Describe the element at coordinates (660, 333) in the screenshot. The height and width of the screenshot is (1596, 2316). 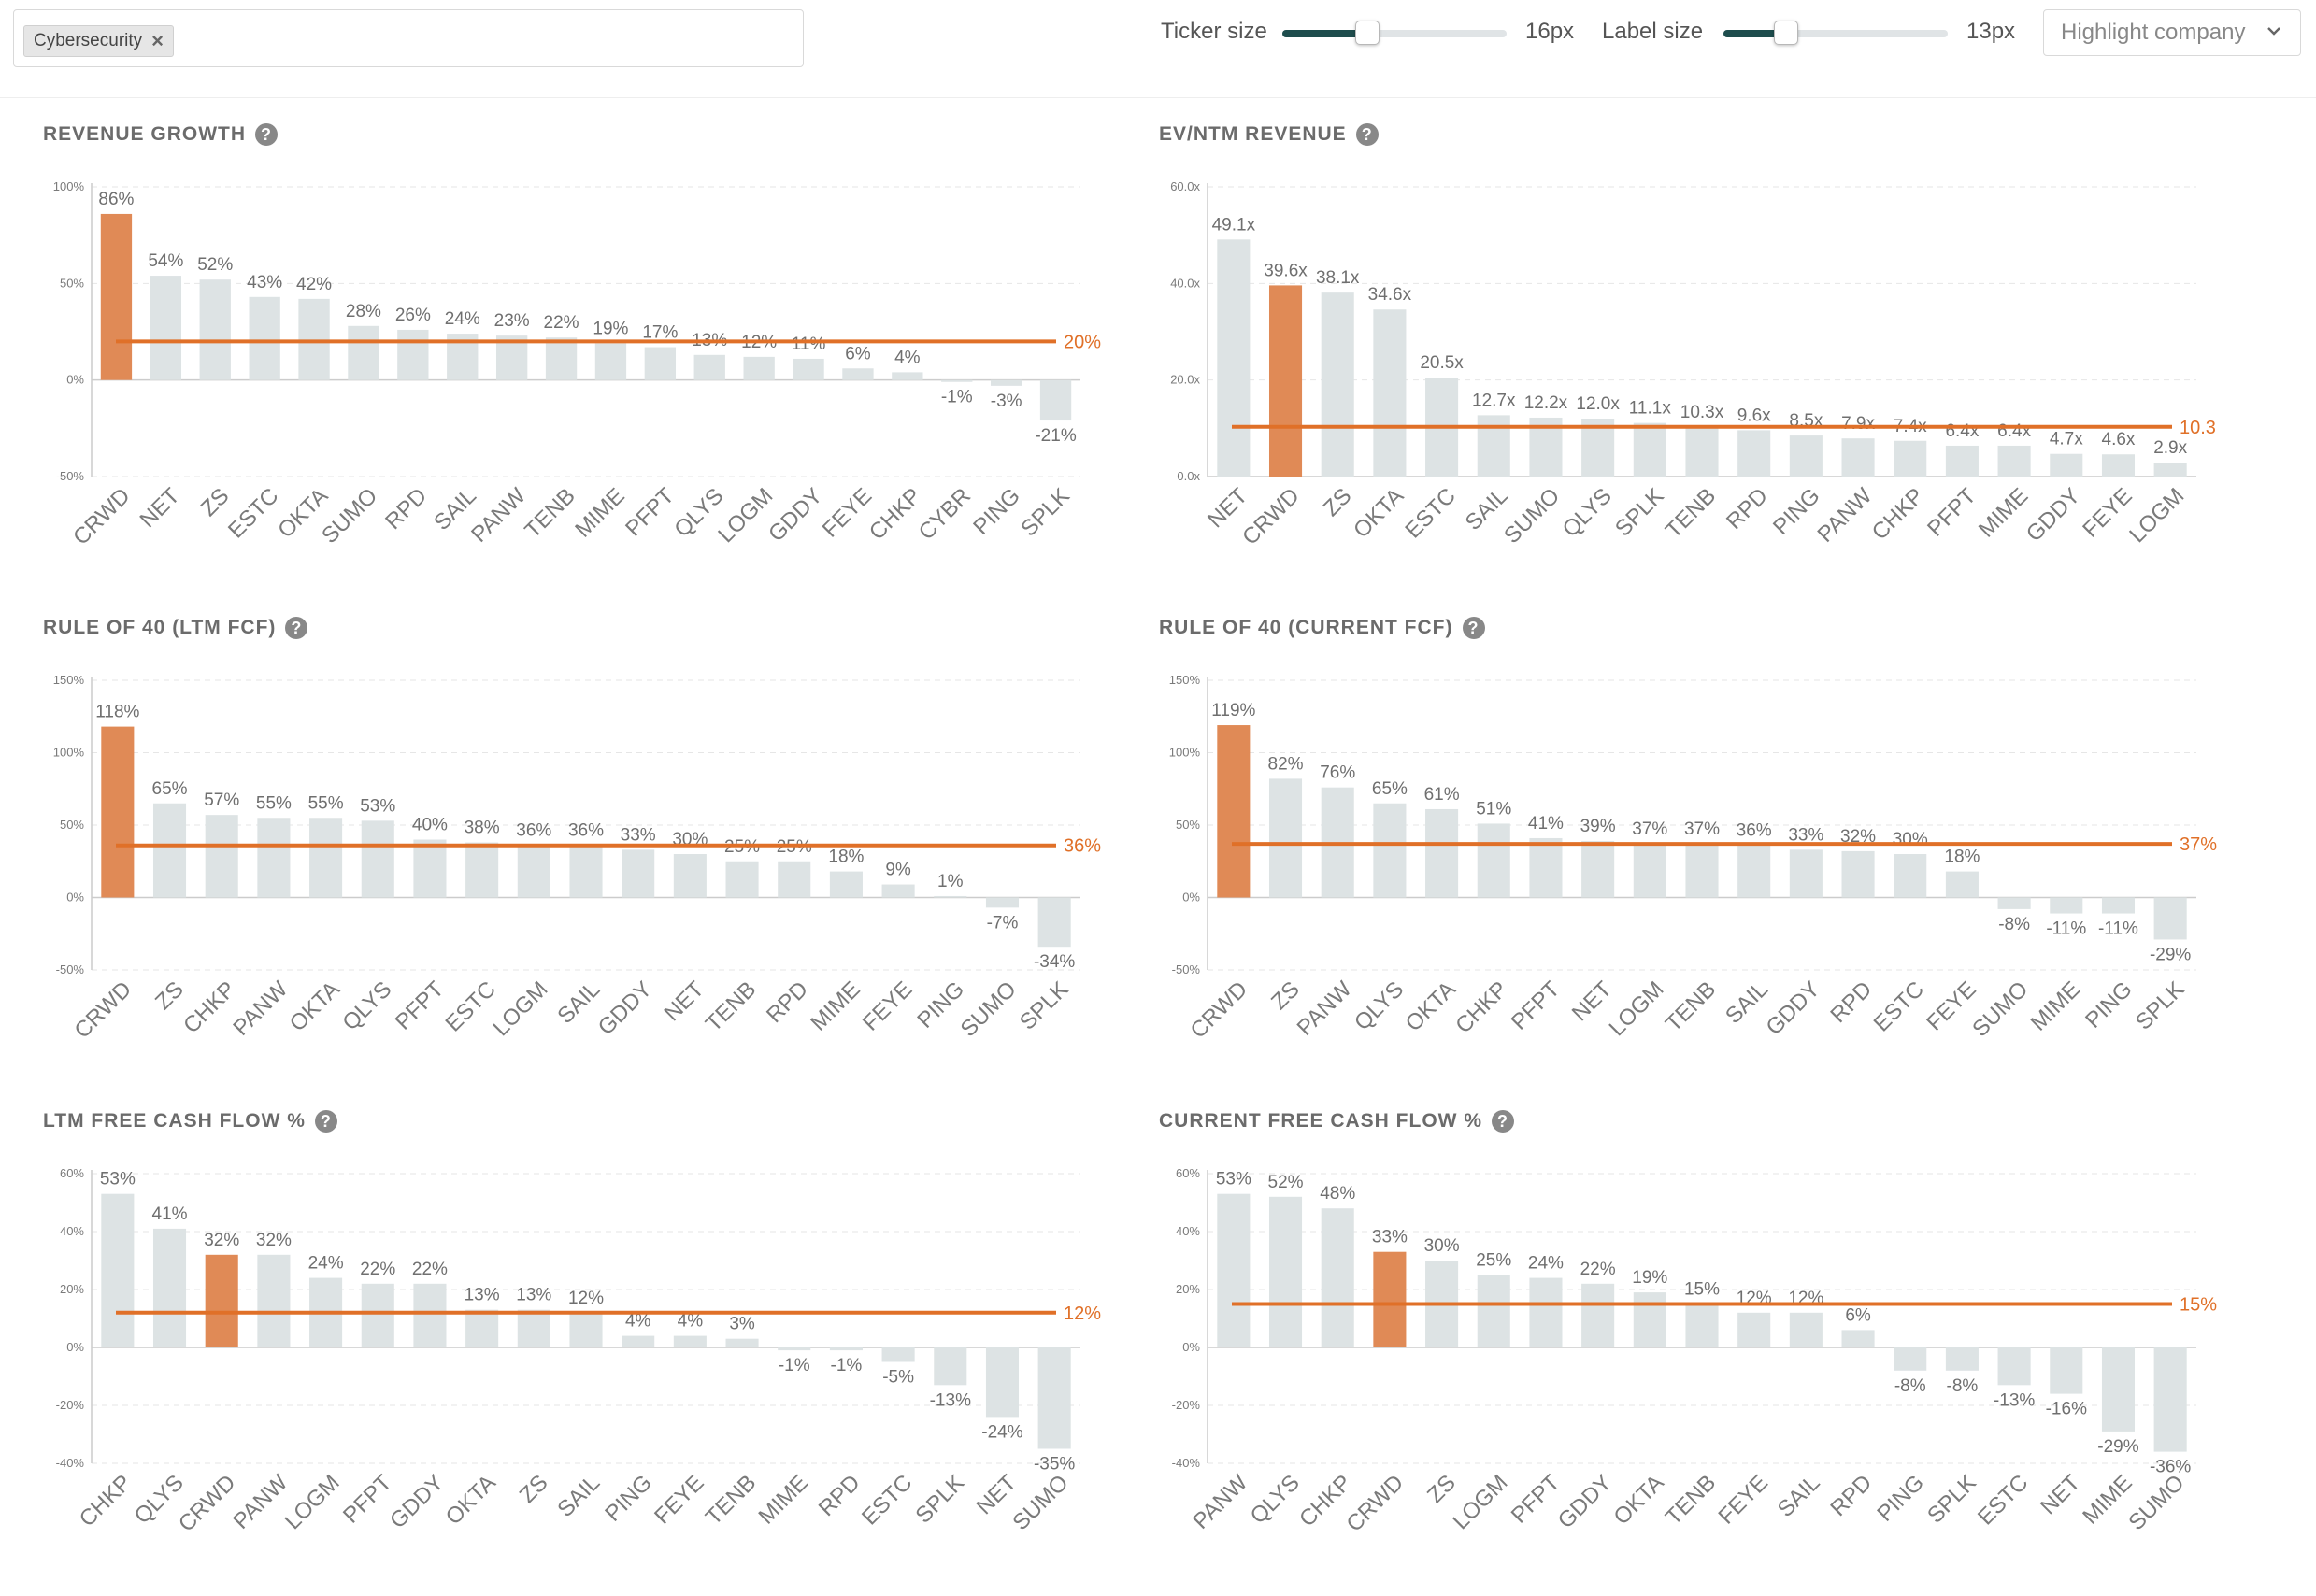
I see `value-label: 17%` at that location.